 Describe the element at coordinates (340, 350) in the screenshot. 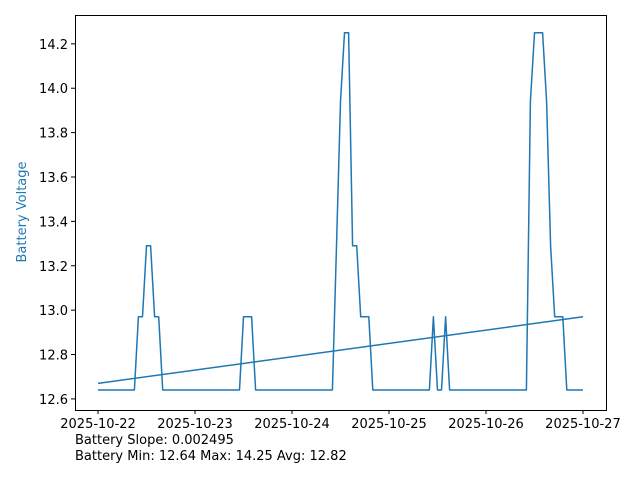

I see `trend-line` at that location.